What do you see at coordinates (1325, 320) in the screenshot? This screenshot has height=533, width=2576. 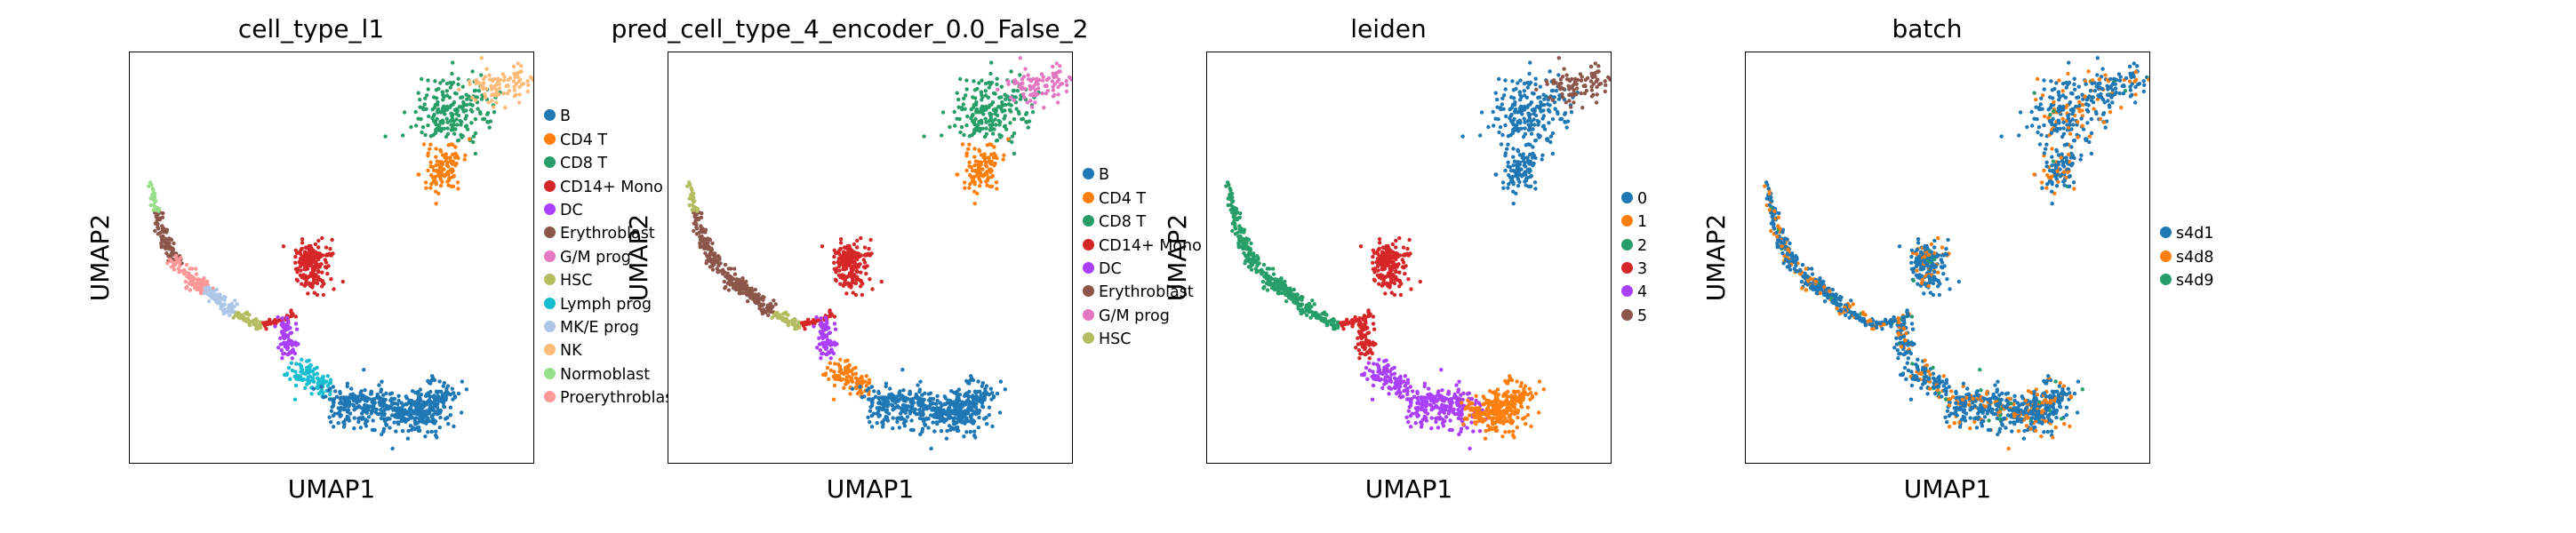 I see `cluster-traj-tail` at bounding box center [1325, 320].